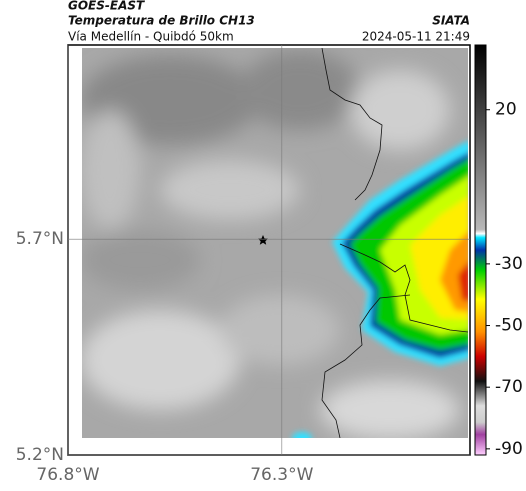  What do you see at coordinates (416, 37) in the screenshot?
I see `datetime: 2024-05-11 21:49` at bounding box center [416, 37].